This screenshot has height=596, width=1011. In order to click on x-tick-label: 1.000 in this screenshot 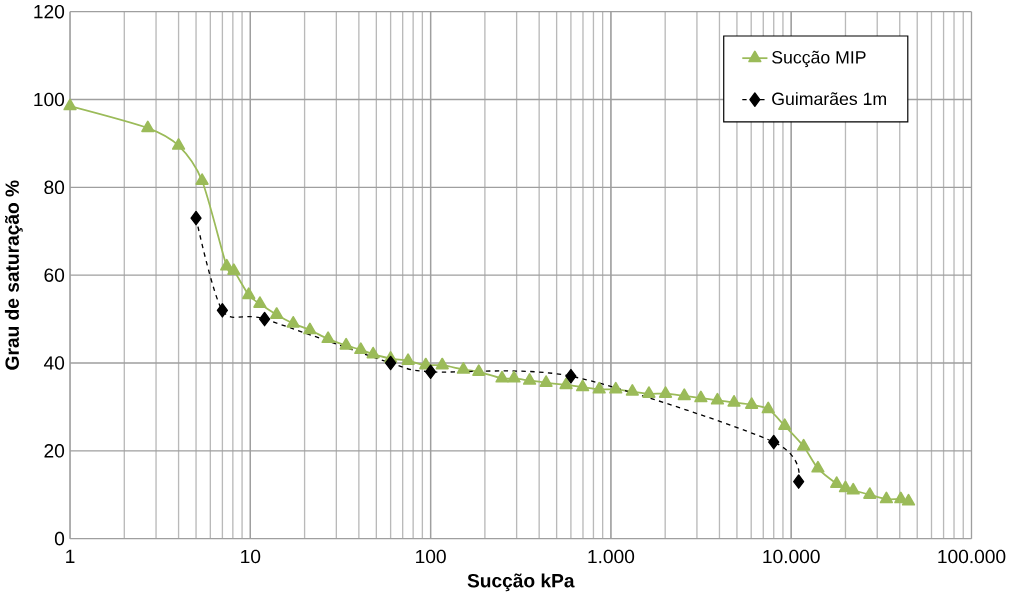, I will do `click(611, 556)`.